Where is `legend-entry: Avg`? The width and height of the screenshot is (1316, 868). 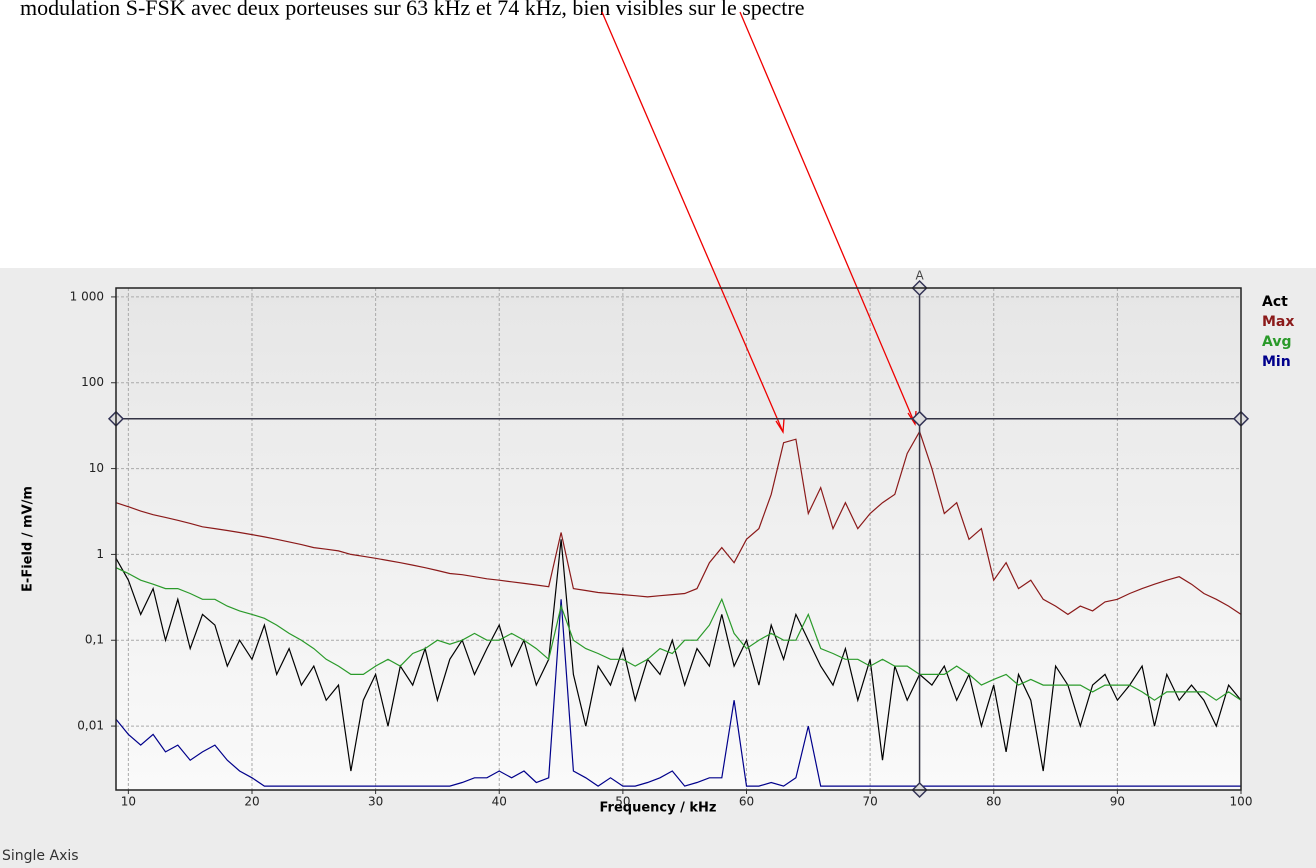 legend-entry: Avg is located at coordinates (1276, 342).